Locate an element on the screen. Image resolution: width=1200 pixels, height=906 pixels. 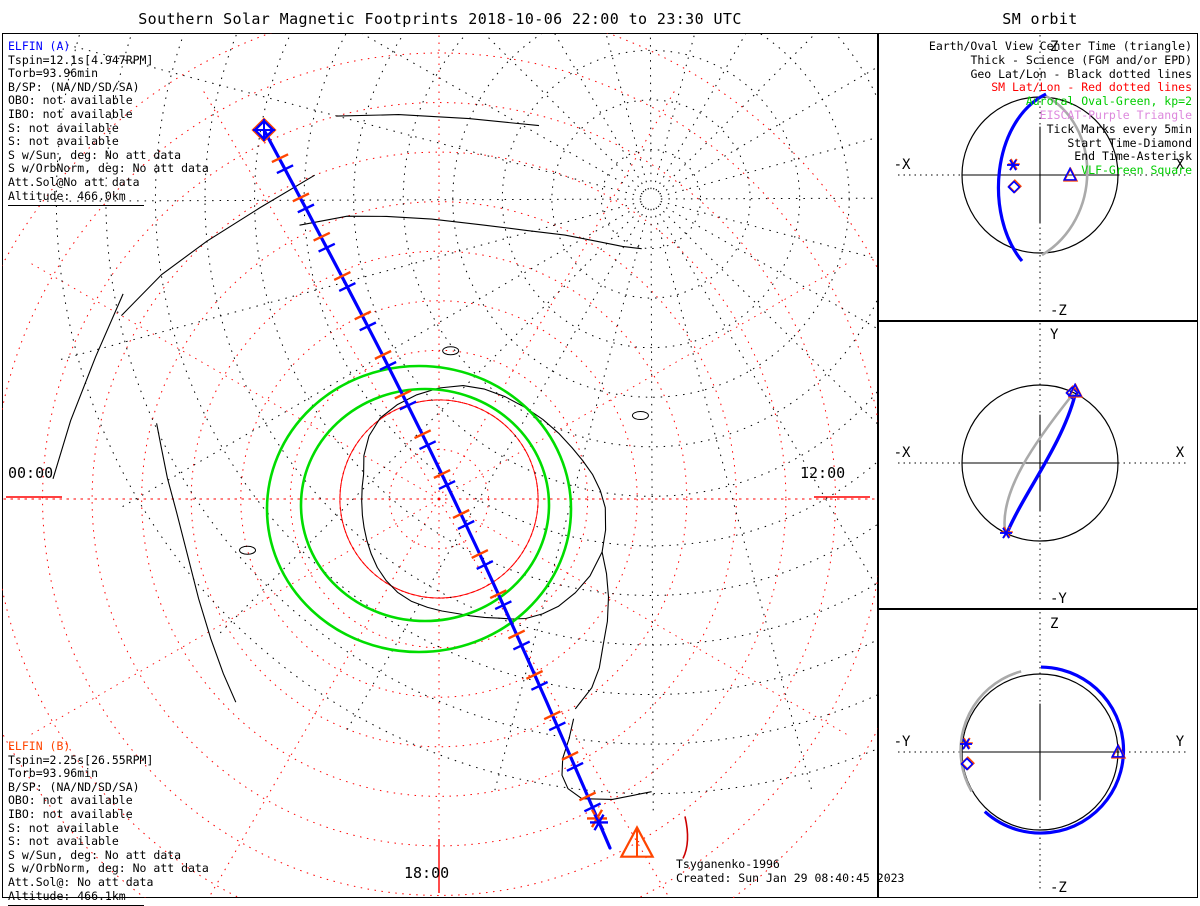
axis-label-top-xz: Z is located at coordinates (1054, 47).